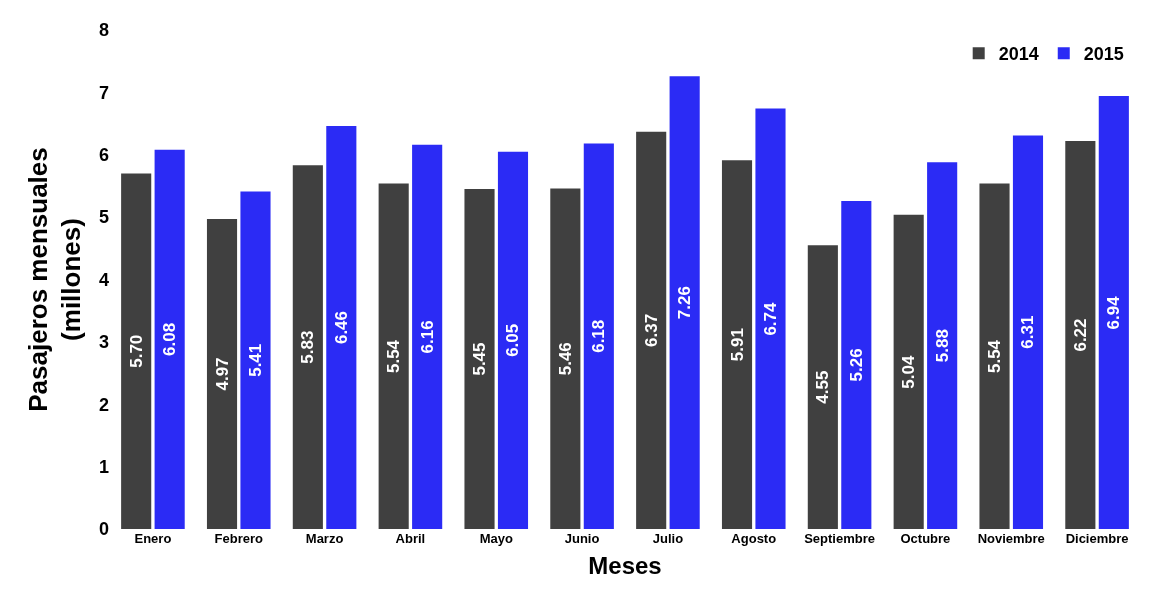  I want to click on data-label: 5.70, so click(136, 351).